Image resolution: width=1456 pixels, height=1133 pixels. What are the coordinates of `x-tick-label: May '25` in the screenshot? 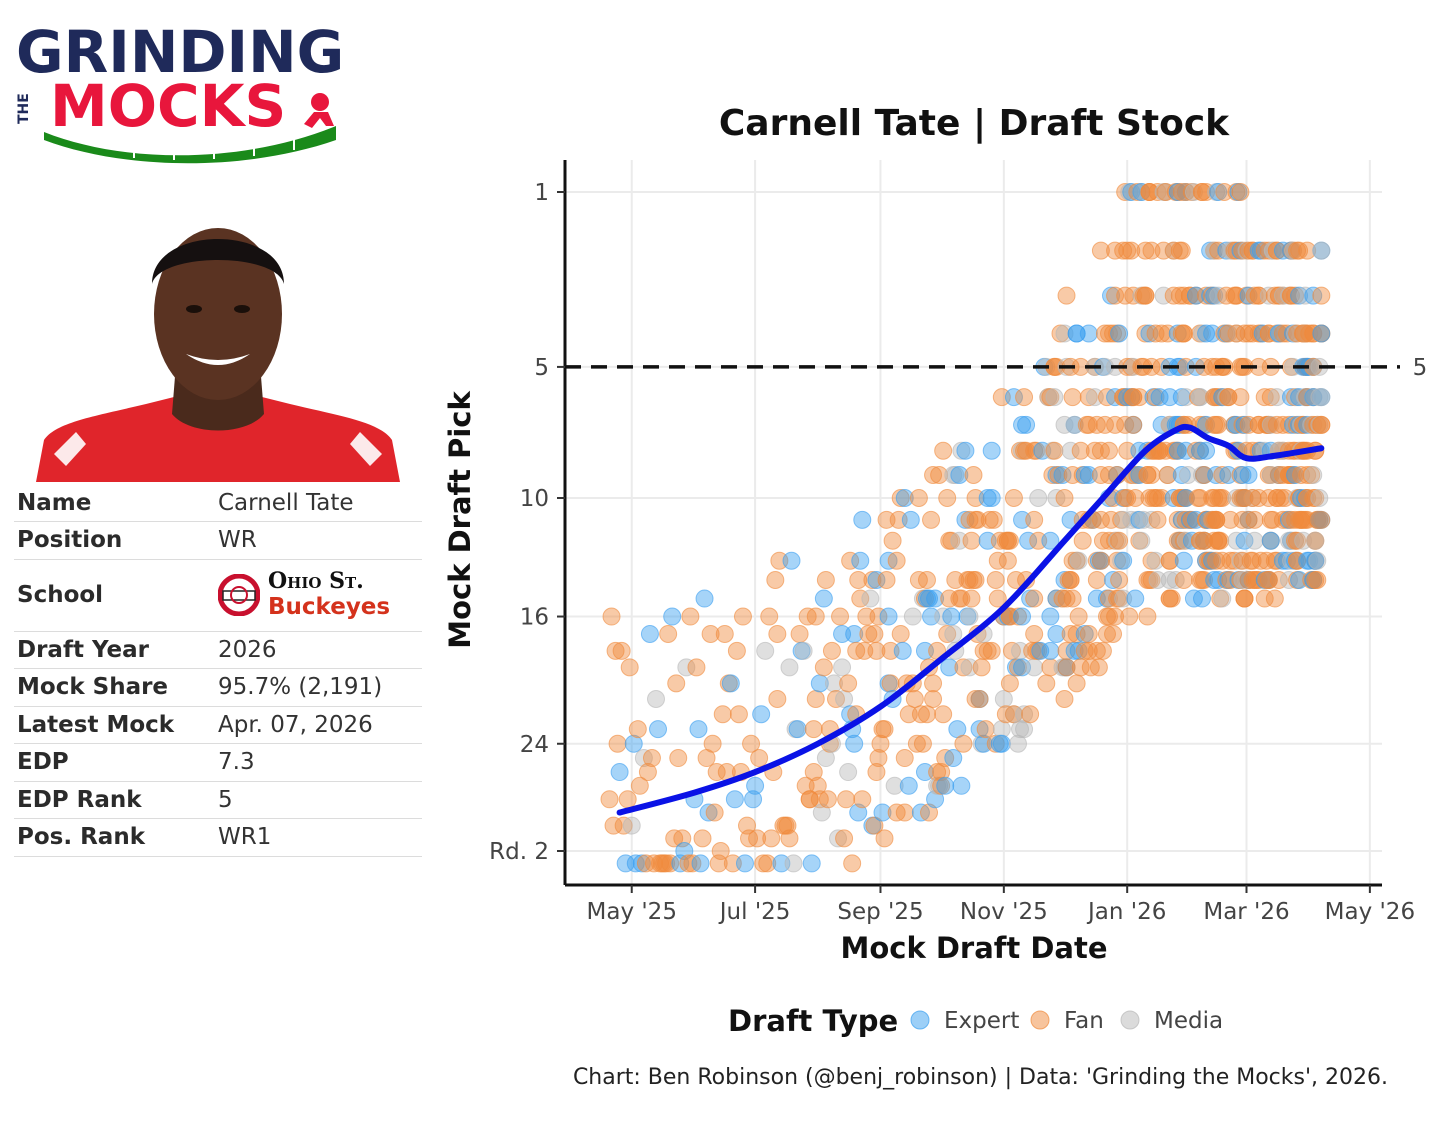 It's located at (632, 912).